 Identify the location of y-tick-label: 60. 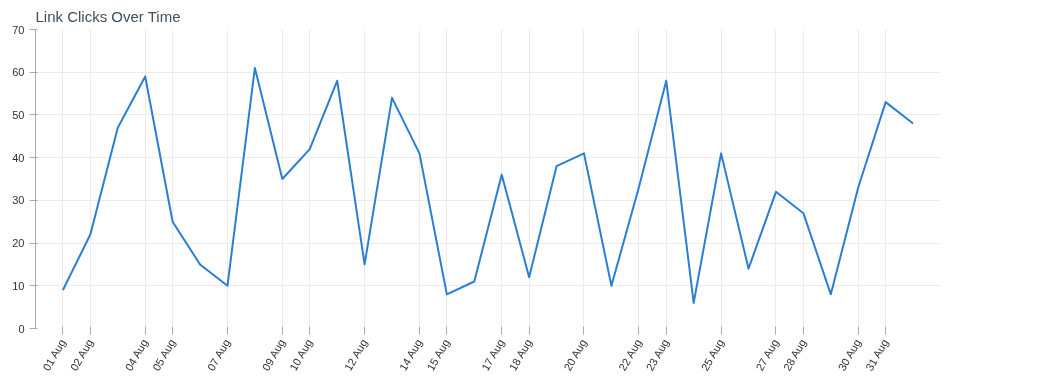
(18, 72).